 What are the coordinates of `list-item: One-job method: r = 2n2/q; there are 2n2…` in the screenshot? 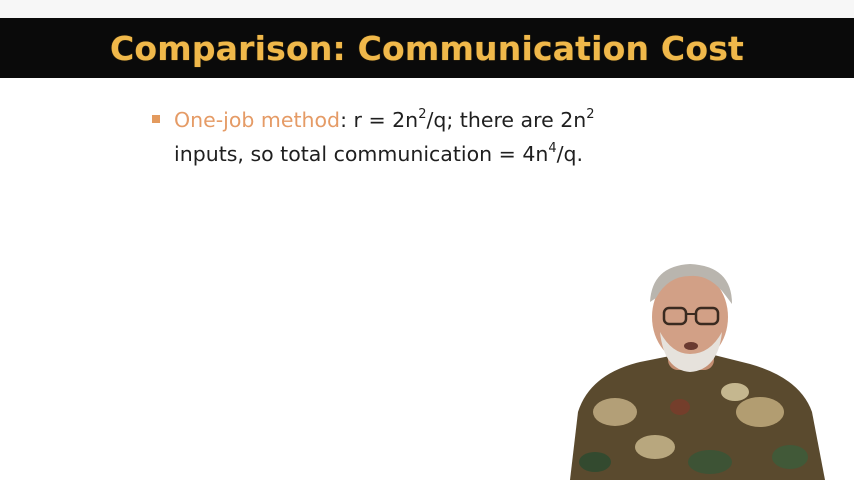 It's located at (432, 137).